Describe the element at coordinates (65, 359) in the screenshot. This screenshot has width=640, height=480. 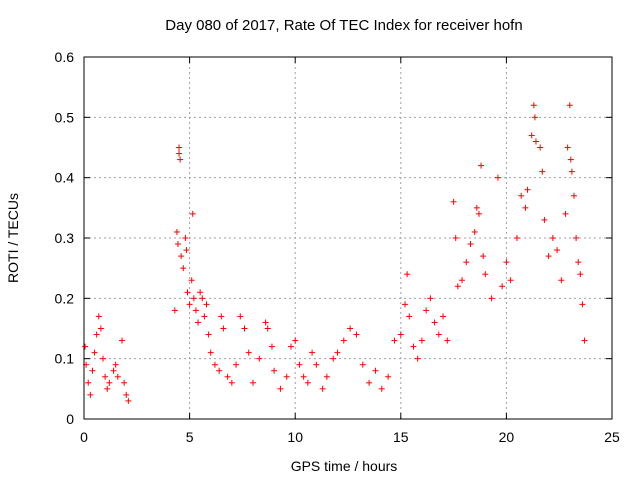
I see `y-tick-label: 0.1` at that location.